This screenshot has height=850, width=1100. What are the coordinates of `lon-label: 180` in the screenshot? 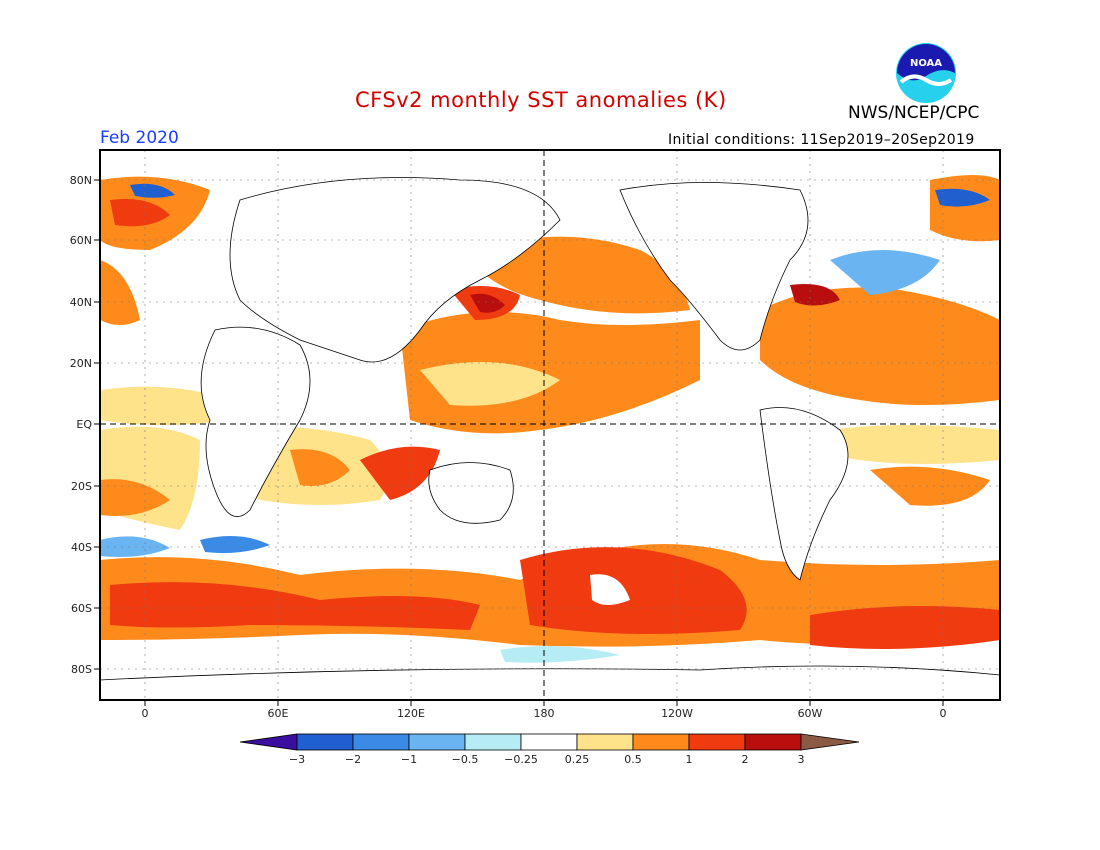 It's located at (544, 713).